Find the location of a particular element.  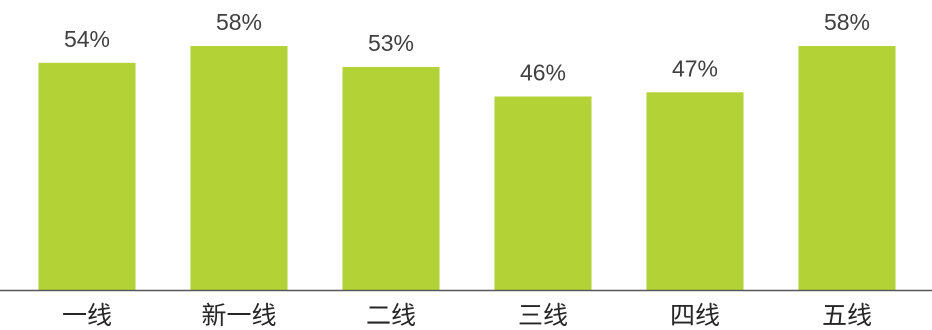

category-label-6: 五线 is located at coordinates (847, 315).